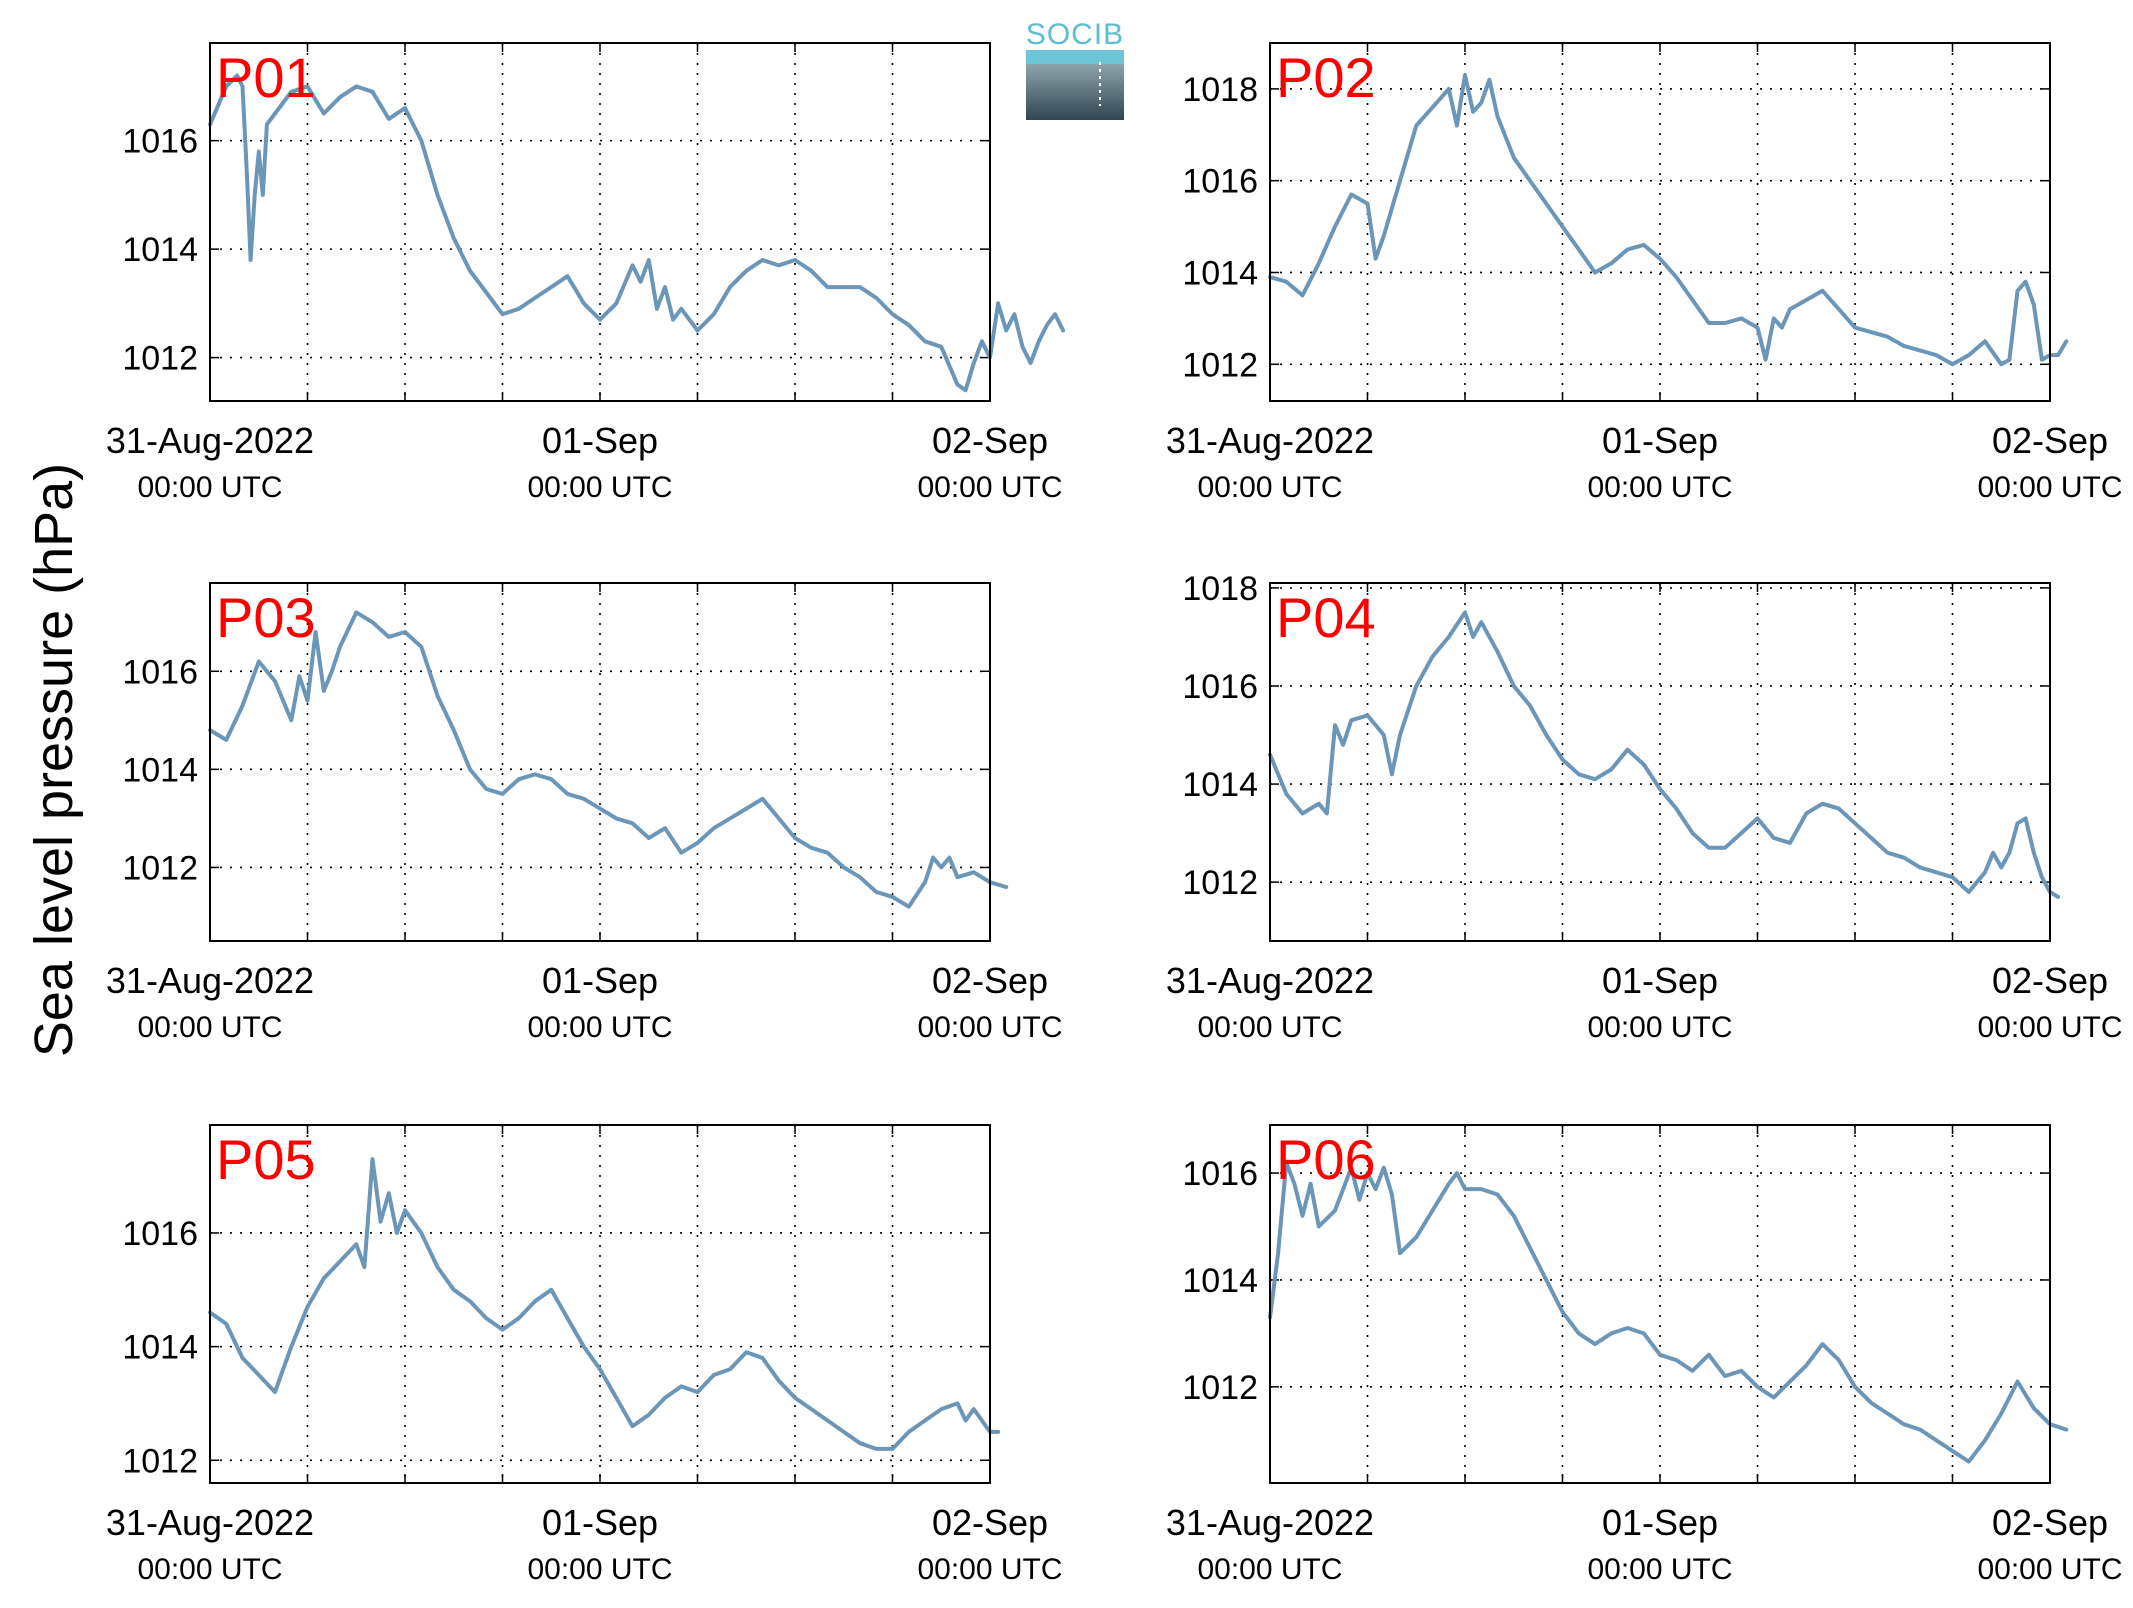  Describe the element at coordinates (54, 760) in the screenshot. I see `y-axis-label: Sea level pressure (hPa)` at that location.